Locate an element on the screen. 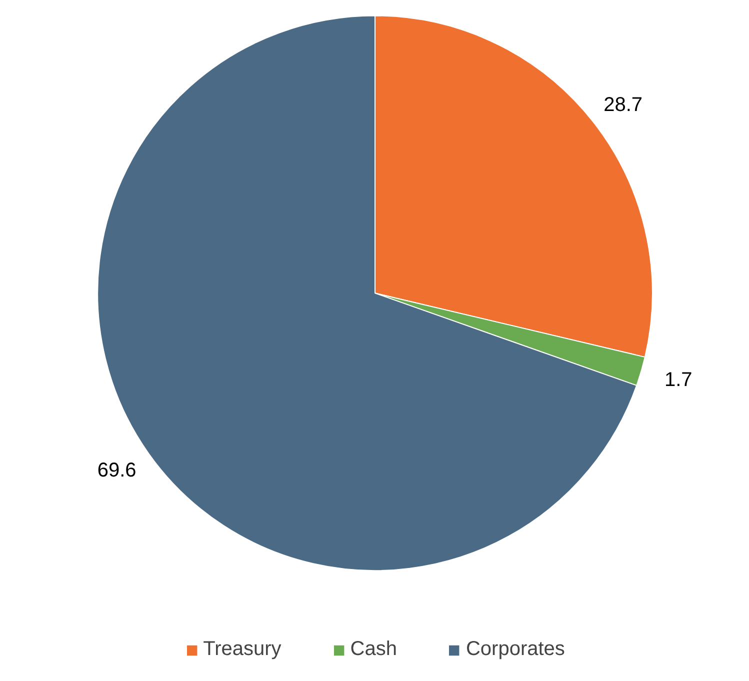 Image resolution: width=749 pixels, height=681 pixels. legend-label: Cash is located at coordinates (373, 649).